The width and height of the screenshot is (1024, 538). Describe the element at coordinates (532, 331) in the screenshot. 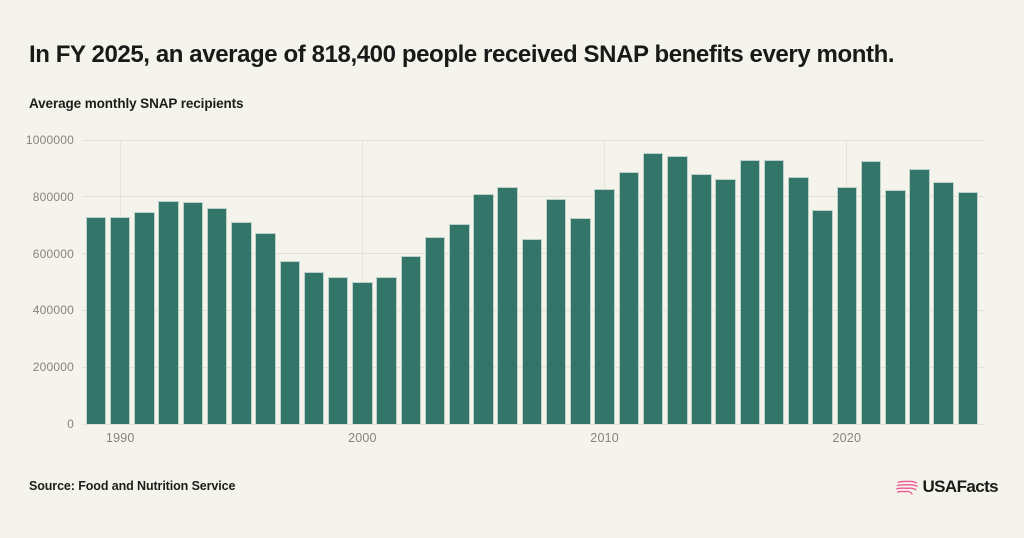

I see `bar-2007` at that location.